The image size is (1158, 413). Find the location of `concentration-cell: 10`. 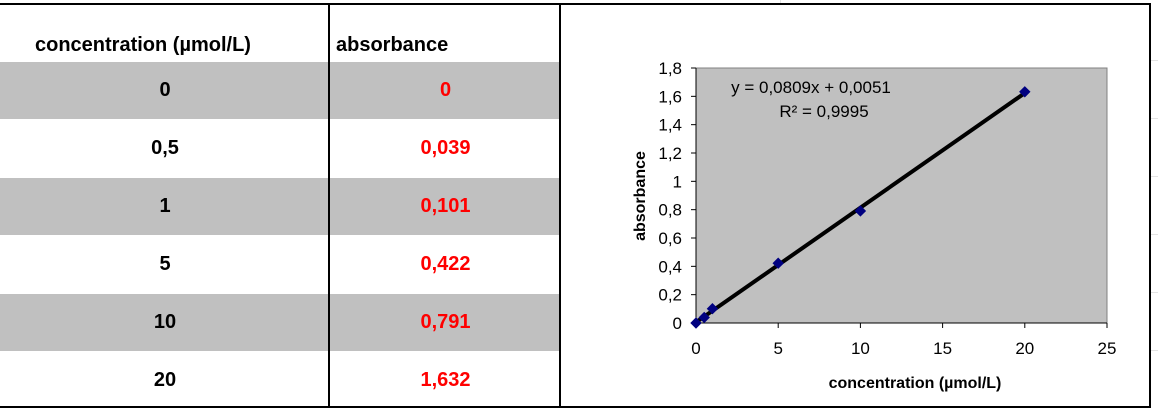

concentration-cell: 10 is located at coordinates (165, 322).